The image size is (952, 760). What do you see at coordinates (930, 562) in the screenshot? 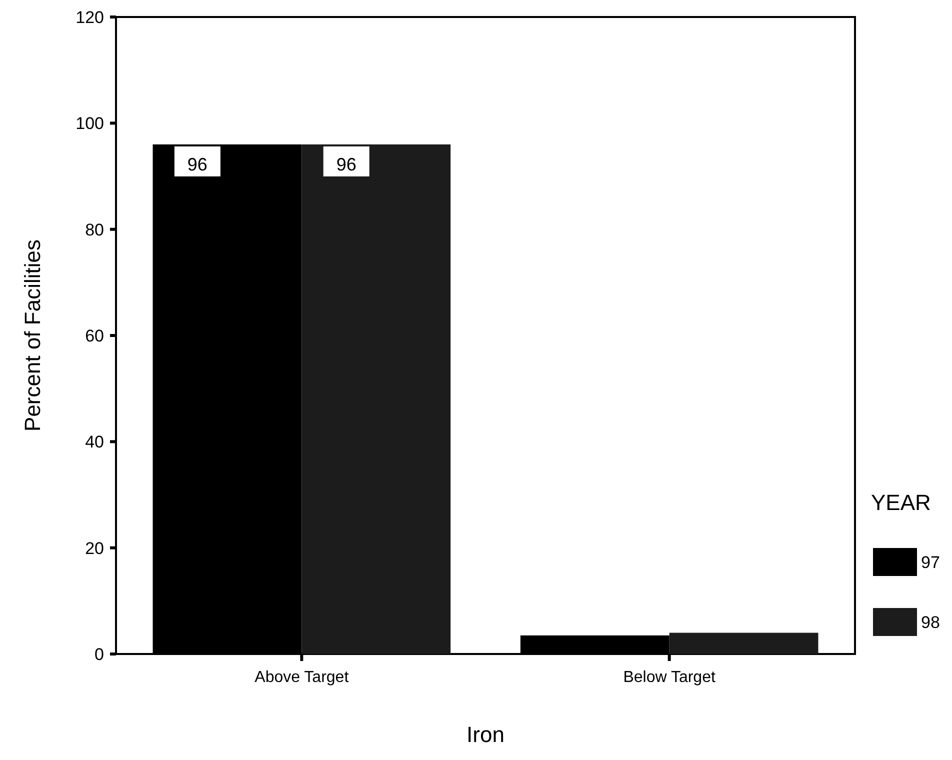
I see `legend-label: 97` at bounding box center [930, 562].